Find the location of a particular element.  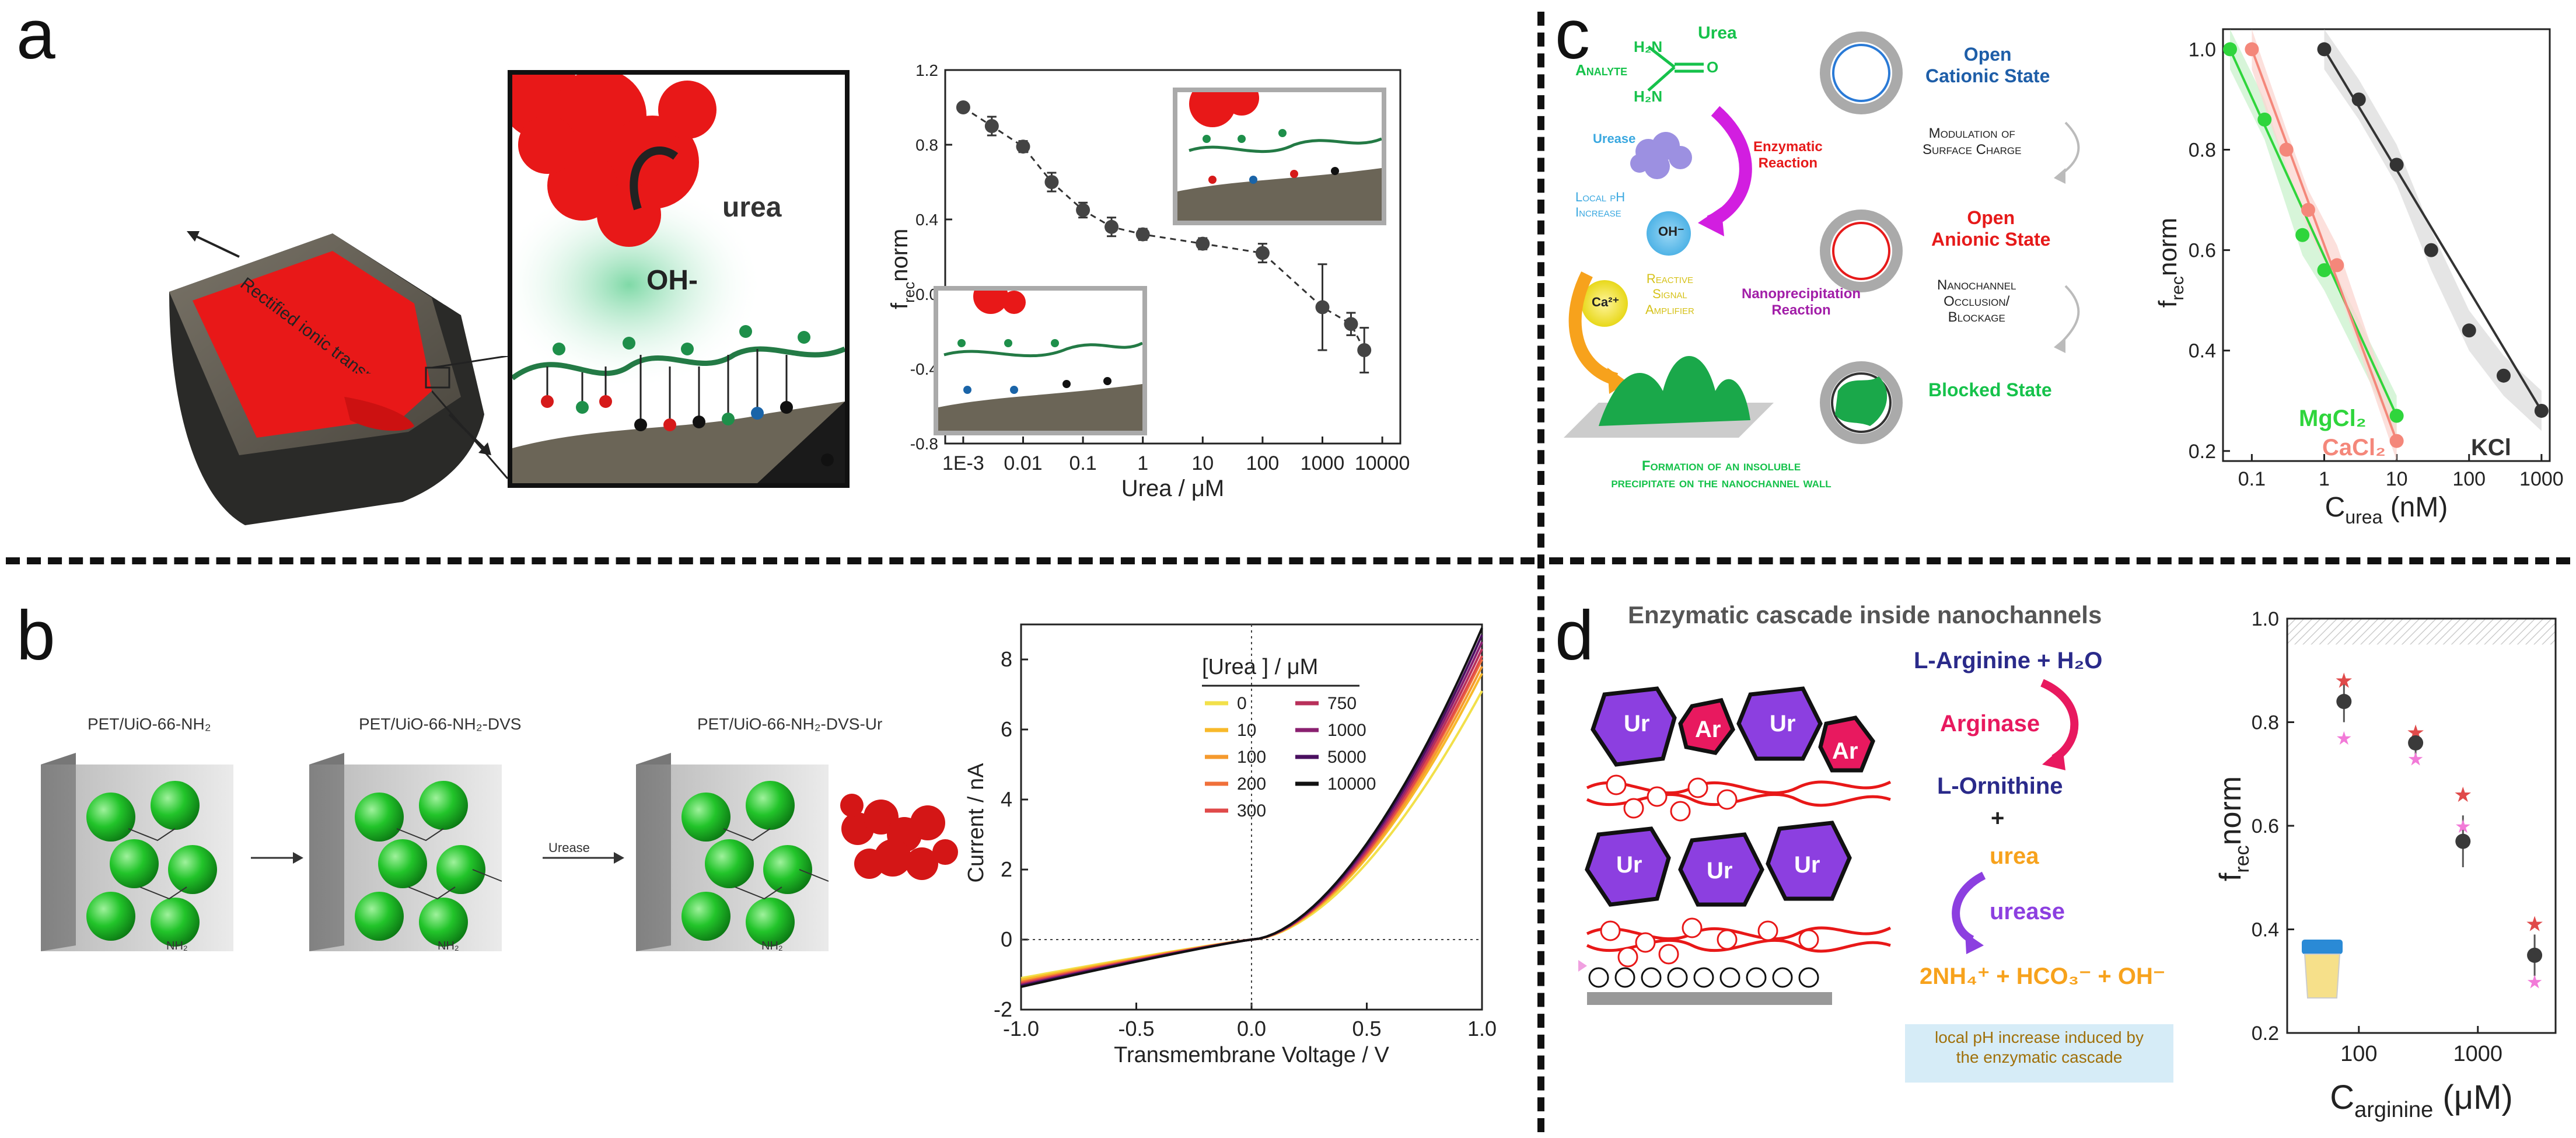

c-enzymatic: Enzymatic Reaction is located at coordinates (1788, 155).